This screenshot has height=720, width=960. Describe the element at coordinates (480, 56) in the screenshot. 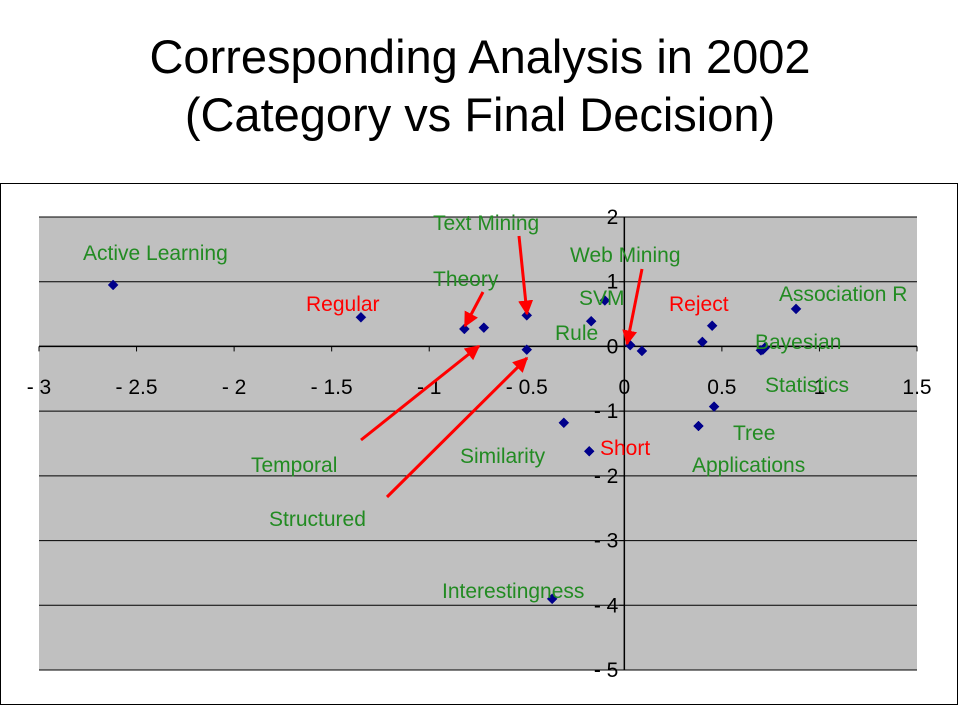

I see `title-line-1: Corresponding Analysis in 2002` at that location.